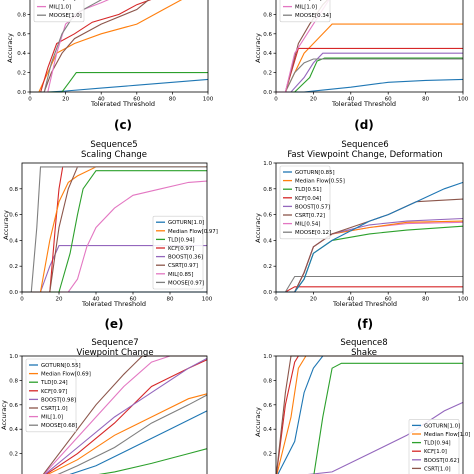 The height and width of the screenshot is (474, 474). Describe the element at coordinates (463, 300) in the screenshot. I see `panel-f-xtick-label: 100` at that location.